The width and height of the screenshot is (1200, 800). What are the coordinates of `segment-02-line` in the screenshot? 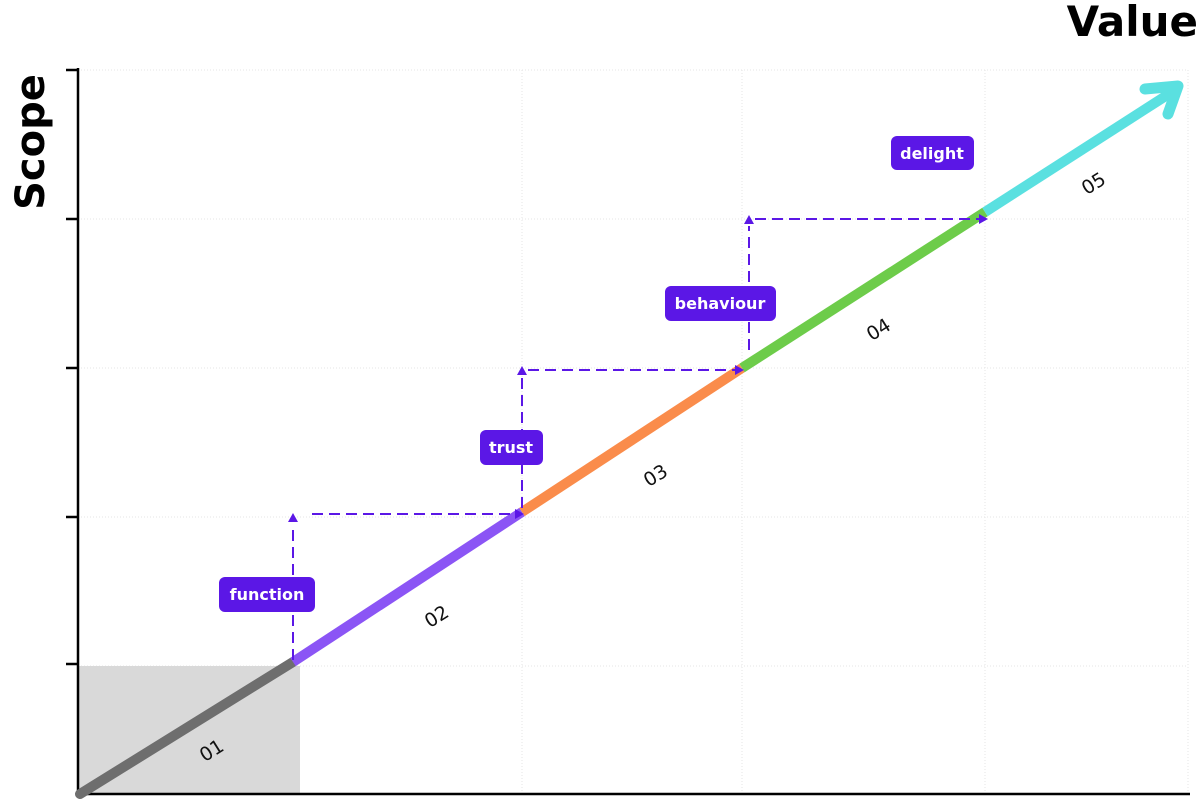 It's located at (407, 587).